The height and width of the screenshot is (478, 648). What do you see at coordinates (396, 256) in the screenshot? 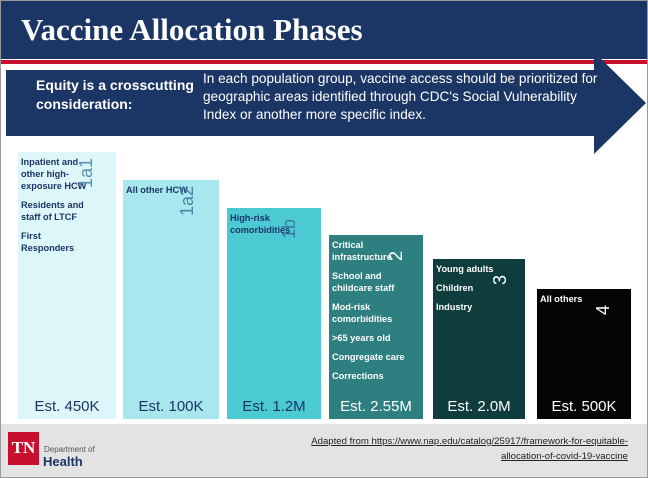
I see `phase-number-2: 2` at bounding box center [396, 256].